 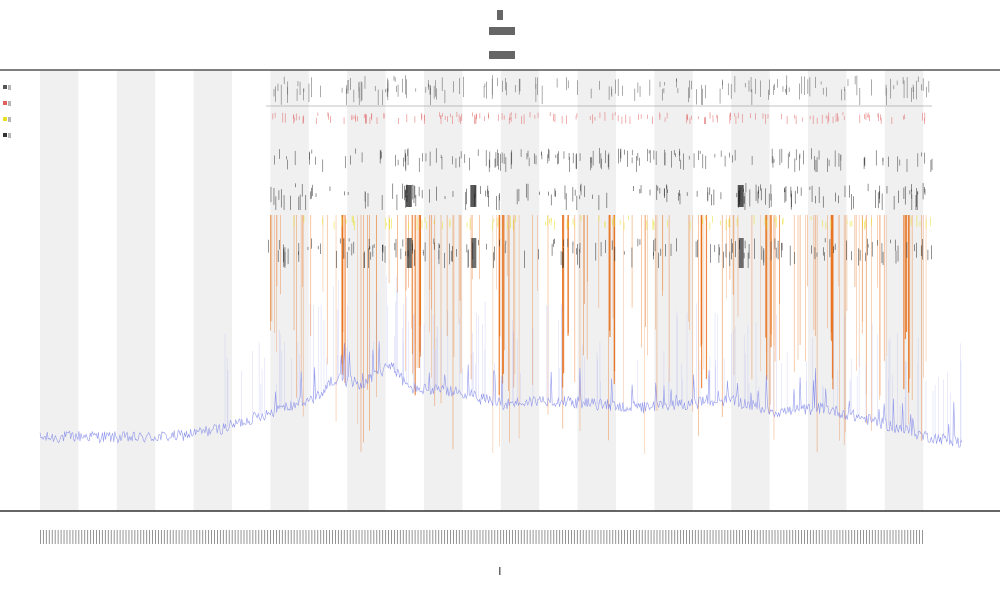 I want to click on x-axis-label, so click(x=500, y=571).